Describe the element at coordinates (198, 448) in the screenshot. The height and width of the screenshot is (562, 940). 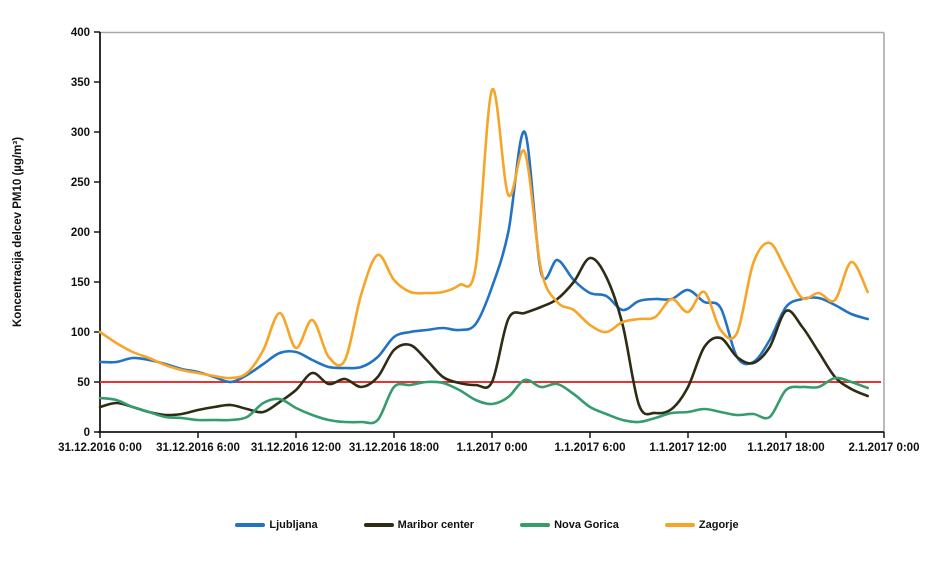
I see `x-tick-label: 31.12.2016 6:00` at that location.